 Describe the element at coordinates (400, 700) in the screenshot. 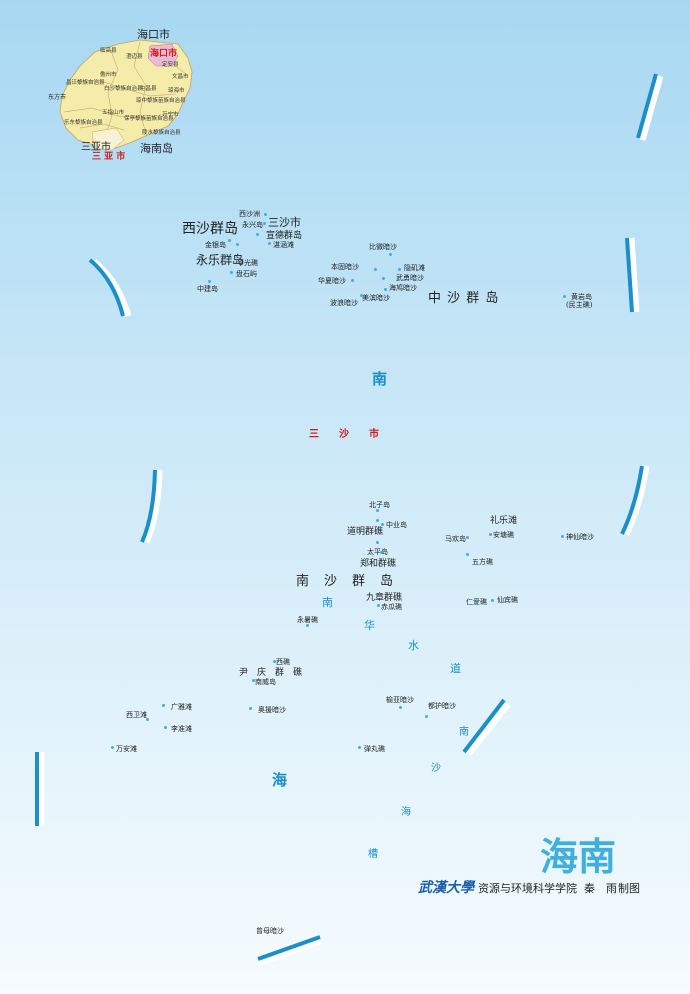

I see `yubei-label: 榆亚暗沙` at that location.